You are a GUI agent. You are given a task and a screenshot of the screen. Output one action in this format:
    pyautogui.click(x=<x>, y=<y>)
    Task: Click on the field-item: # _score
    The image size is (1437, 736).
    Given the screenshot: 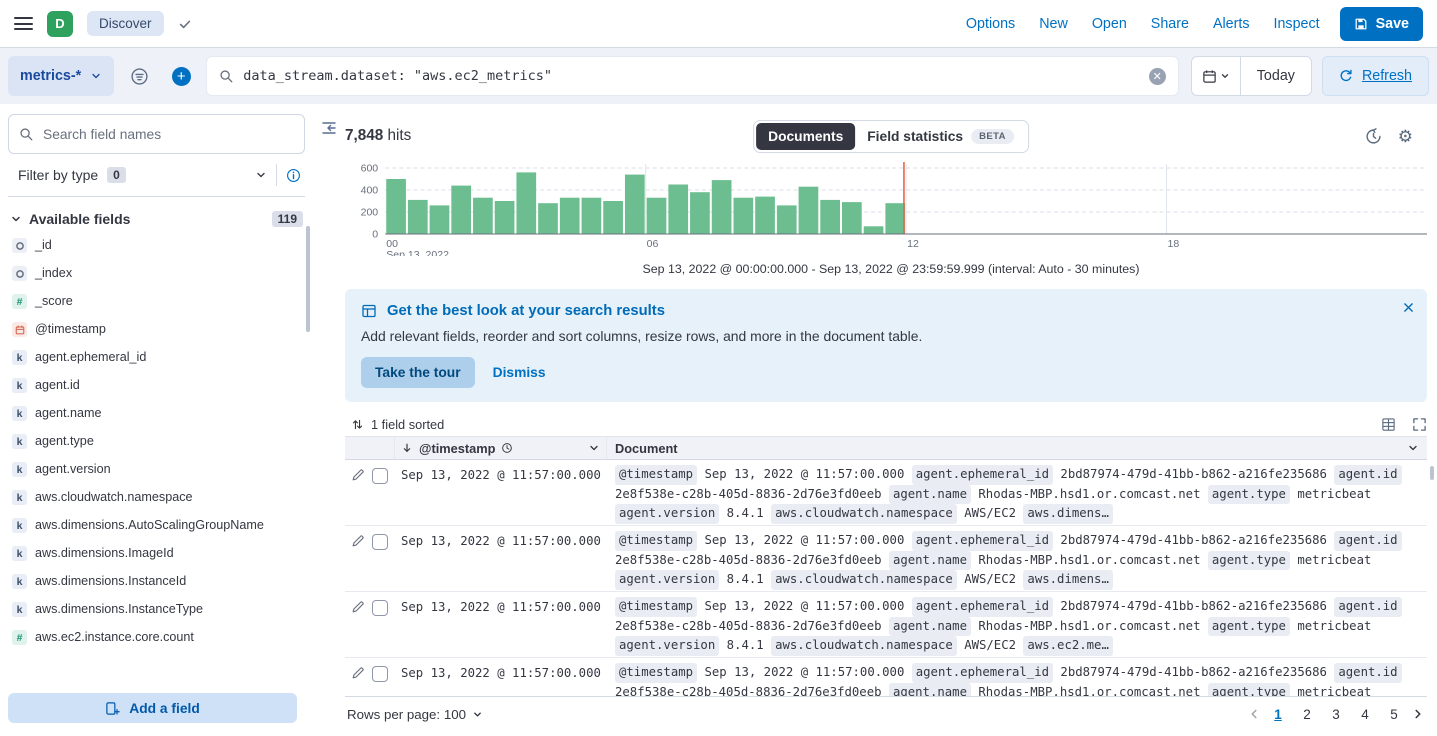 What is the action you would take?
    pyautogui.click(x=156, y=301)
    